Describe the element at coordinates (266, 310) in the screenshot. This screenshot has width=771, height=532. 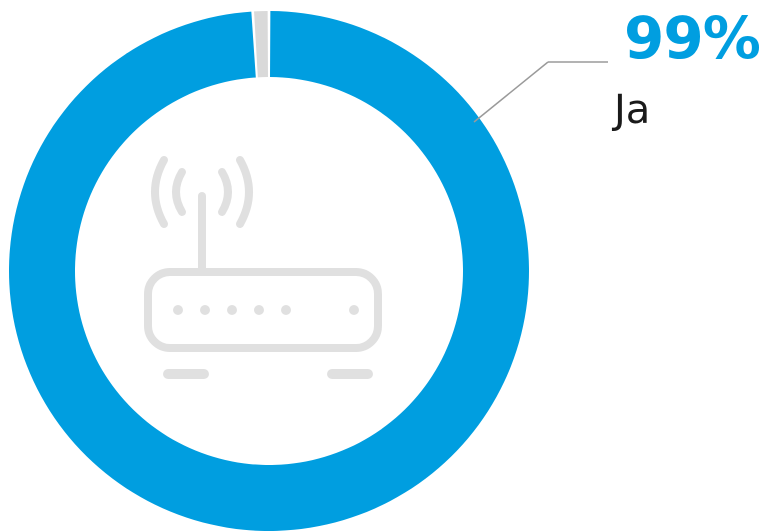
I see `router-led-dots` at that location.